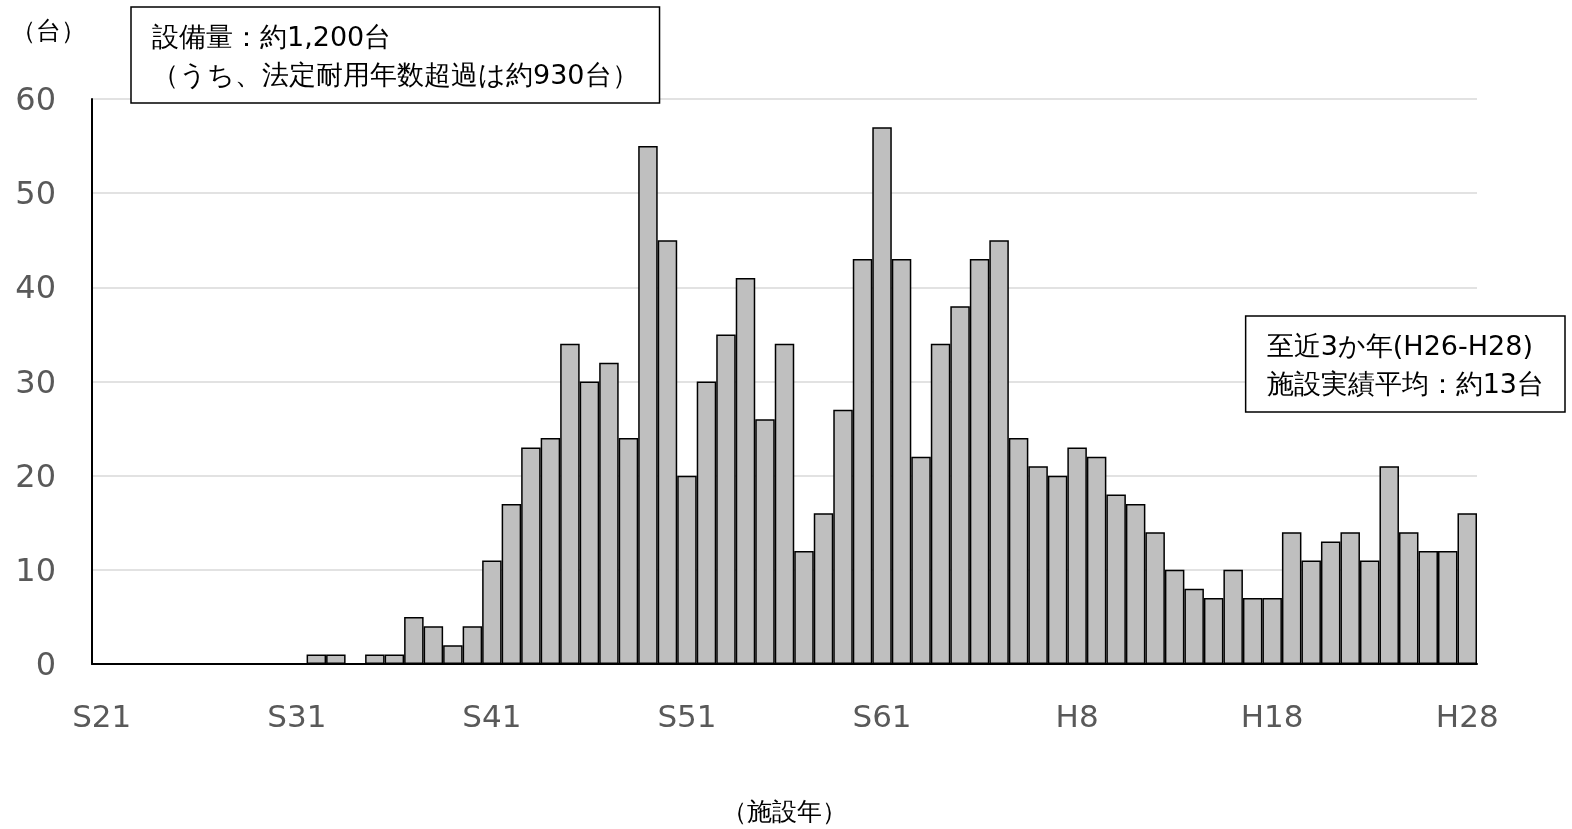 This screenshot has width=1572, height=829. What do you see at coordinates (687, 715) in the screenshot?
I see `x-tick-label: S51` at bounding box center [687, 715].